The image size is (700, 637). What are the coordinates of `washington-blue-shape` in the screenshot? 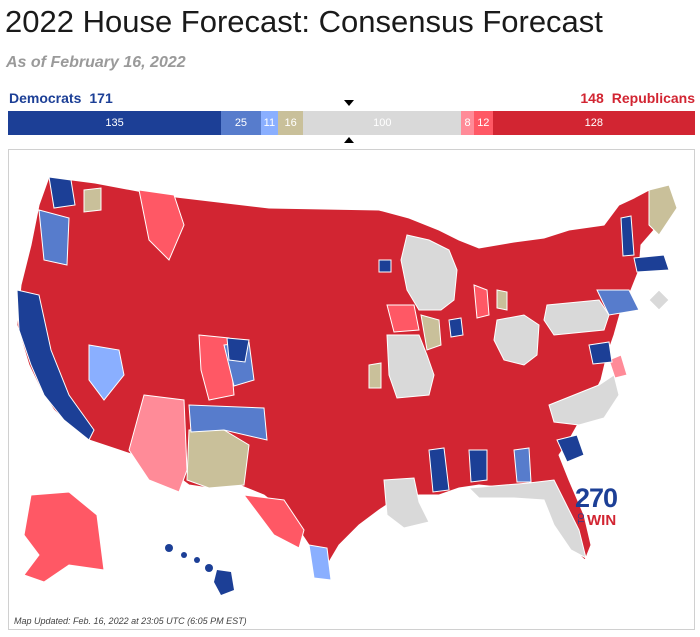 It's located at (62, 192).